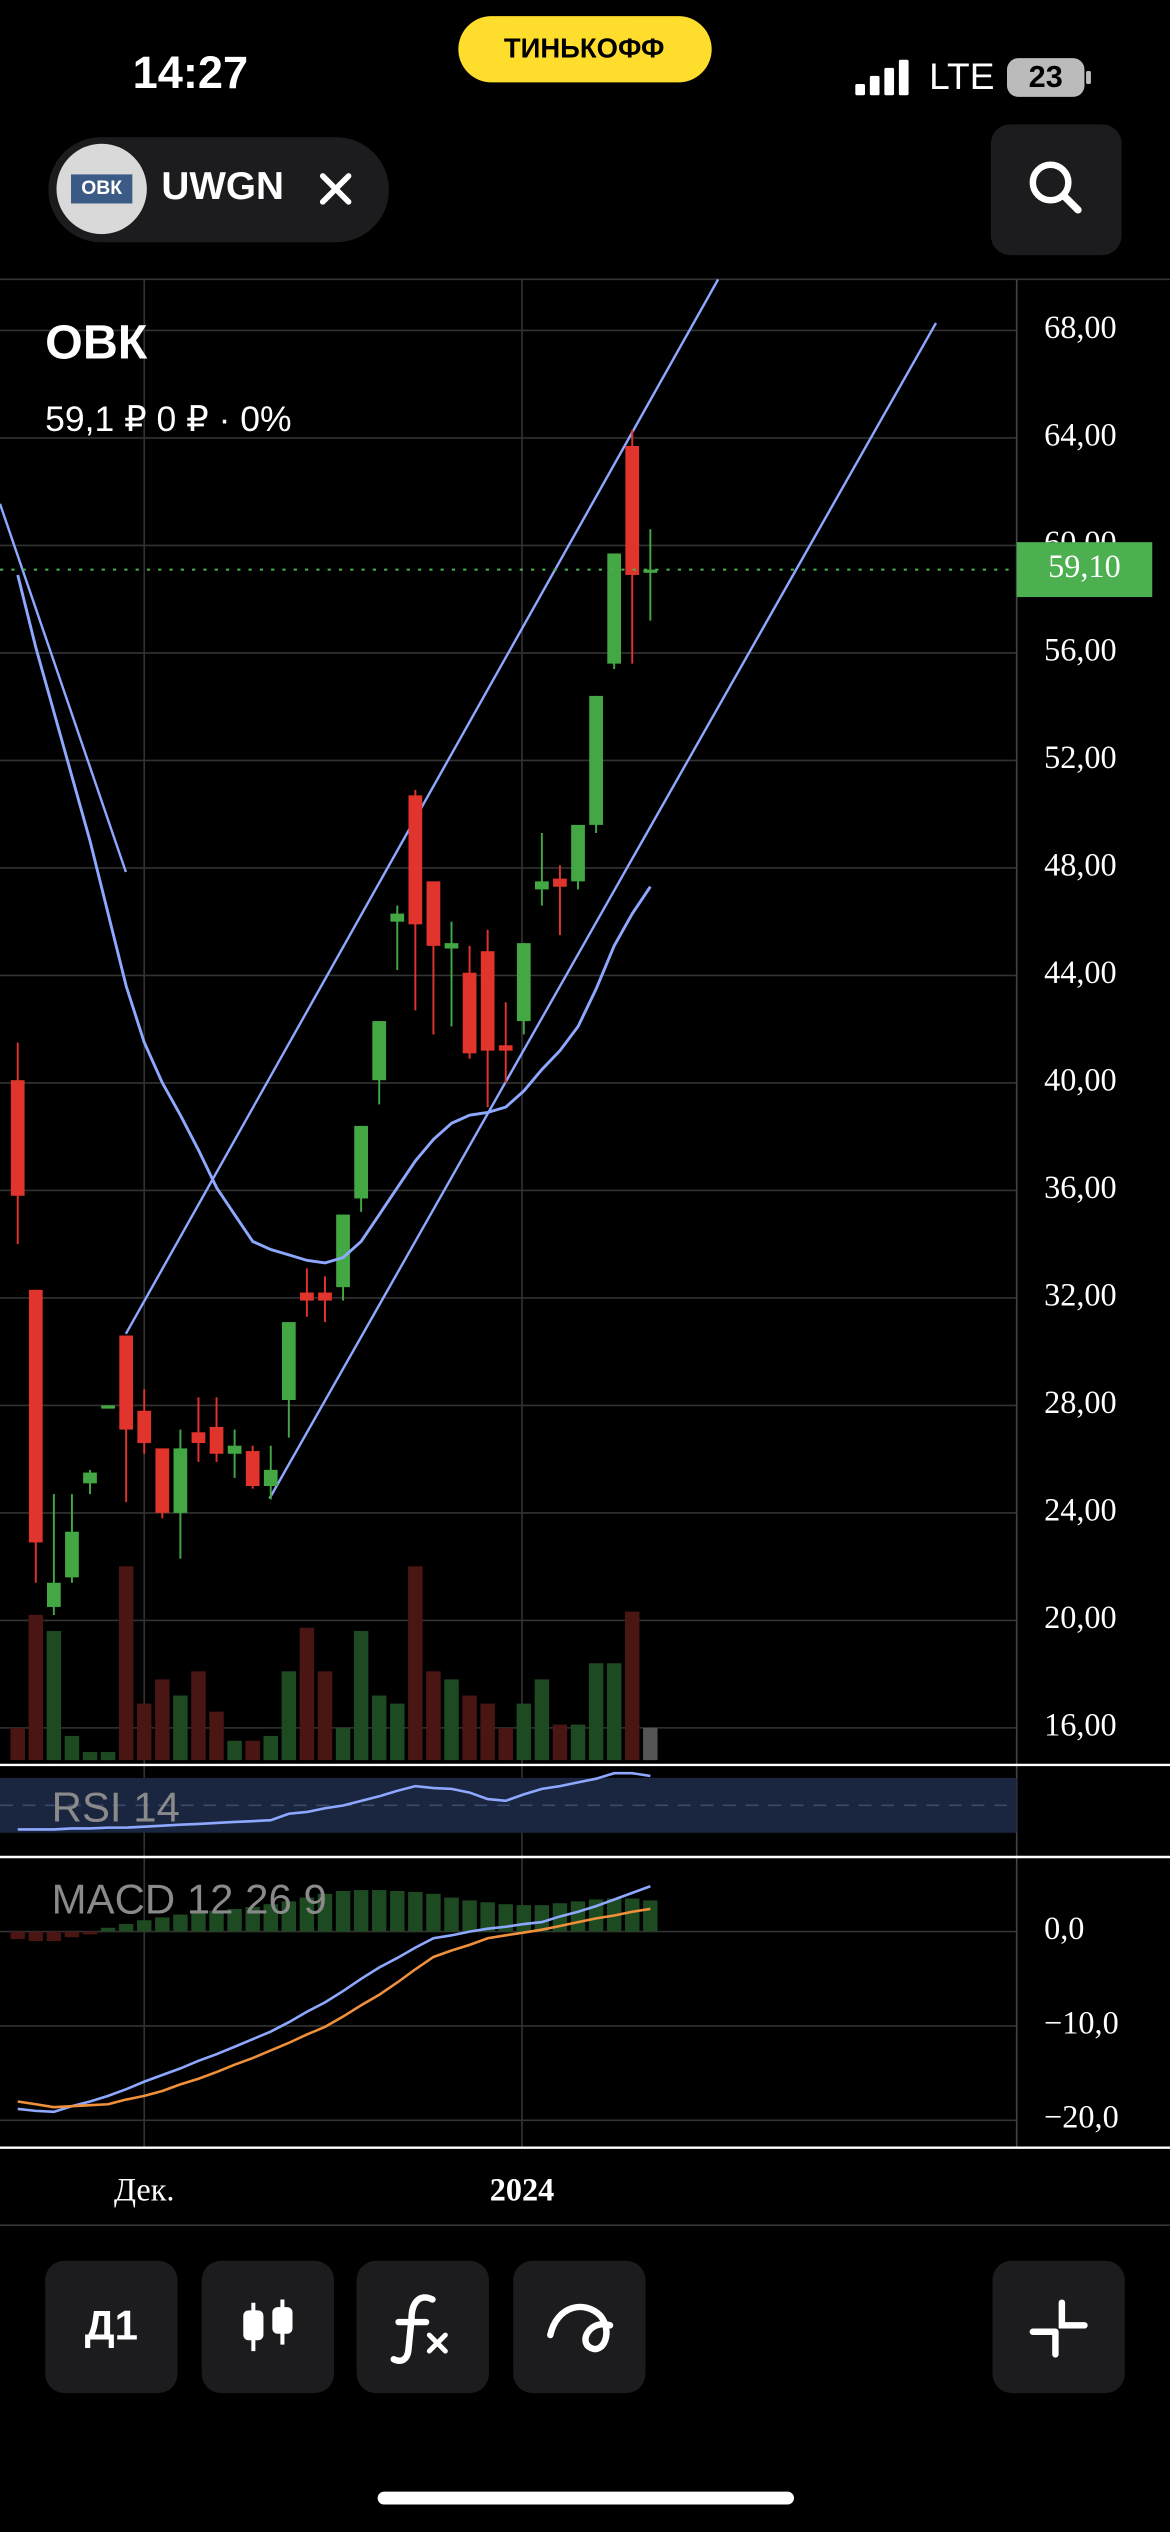  I want to click on battery, so click(1046, 77).